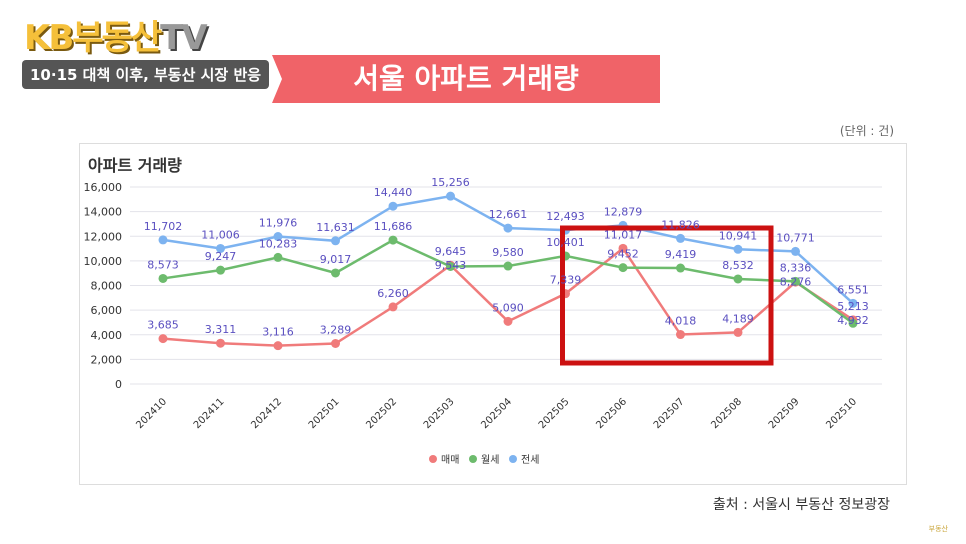 This screenshot has width=966, height=544. What do you see at coordinates (623, 211) in the screenshot?
I see `data-label: 12,879` at bounding box center [623, 211].